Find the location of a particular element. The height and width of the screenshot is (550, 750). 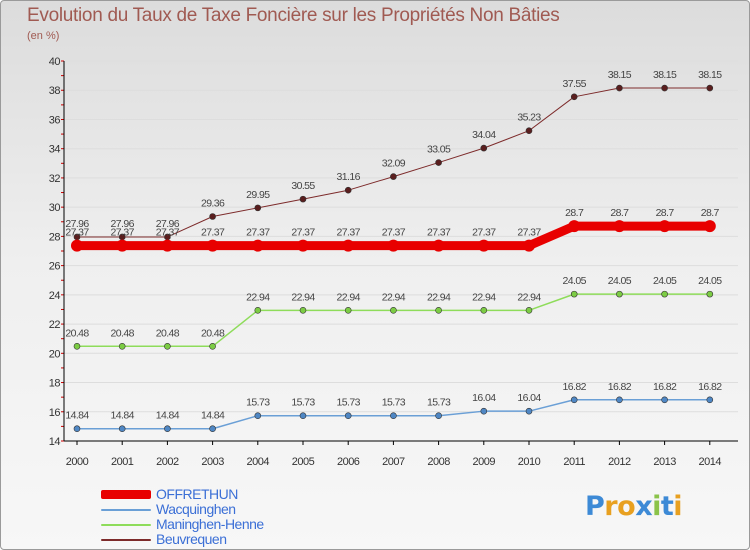

legend-swatch-wacquinghen is located at coordinates (126, 510).